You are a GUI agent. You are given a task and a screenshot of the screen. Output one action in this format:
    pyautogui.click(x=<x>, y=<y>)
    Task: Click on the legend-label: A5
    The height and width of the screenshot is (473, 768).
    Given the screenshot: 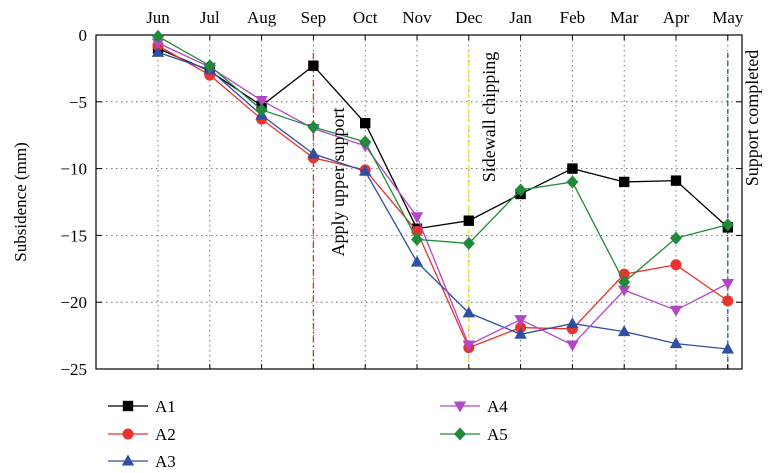 What is the action you would take?
    pyautogui.click(x=497, y=434)
    